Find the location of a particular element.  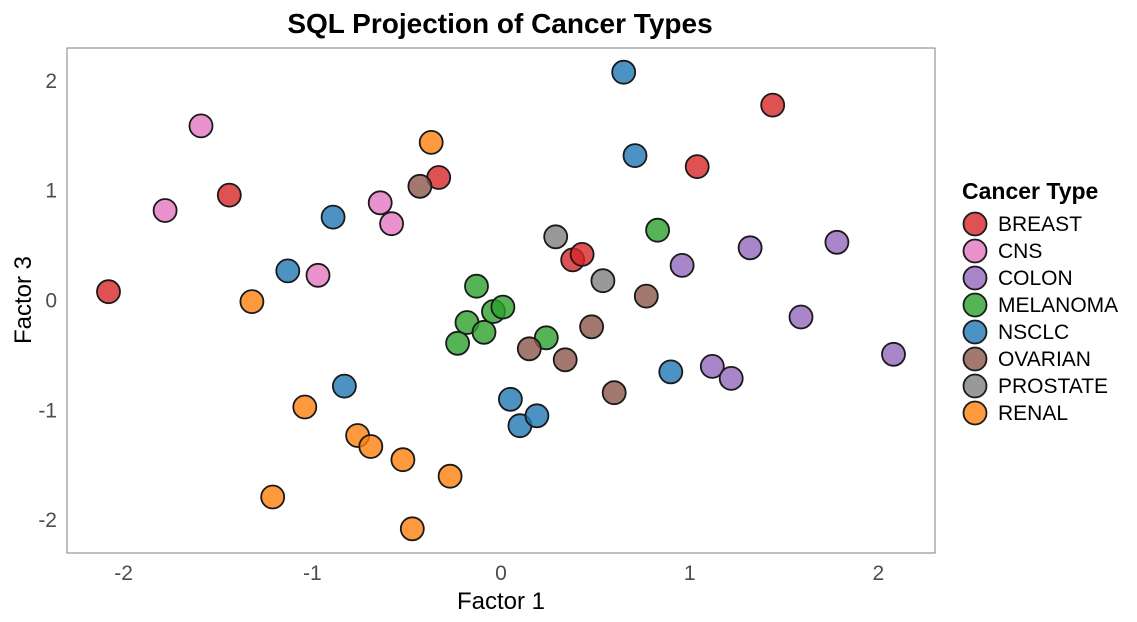

legend-label-nsclc: NSCLC is located at coordinates (1033, 332).